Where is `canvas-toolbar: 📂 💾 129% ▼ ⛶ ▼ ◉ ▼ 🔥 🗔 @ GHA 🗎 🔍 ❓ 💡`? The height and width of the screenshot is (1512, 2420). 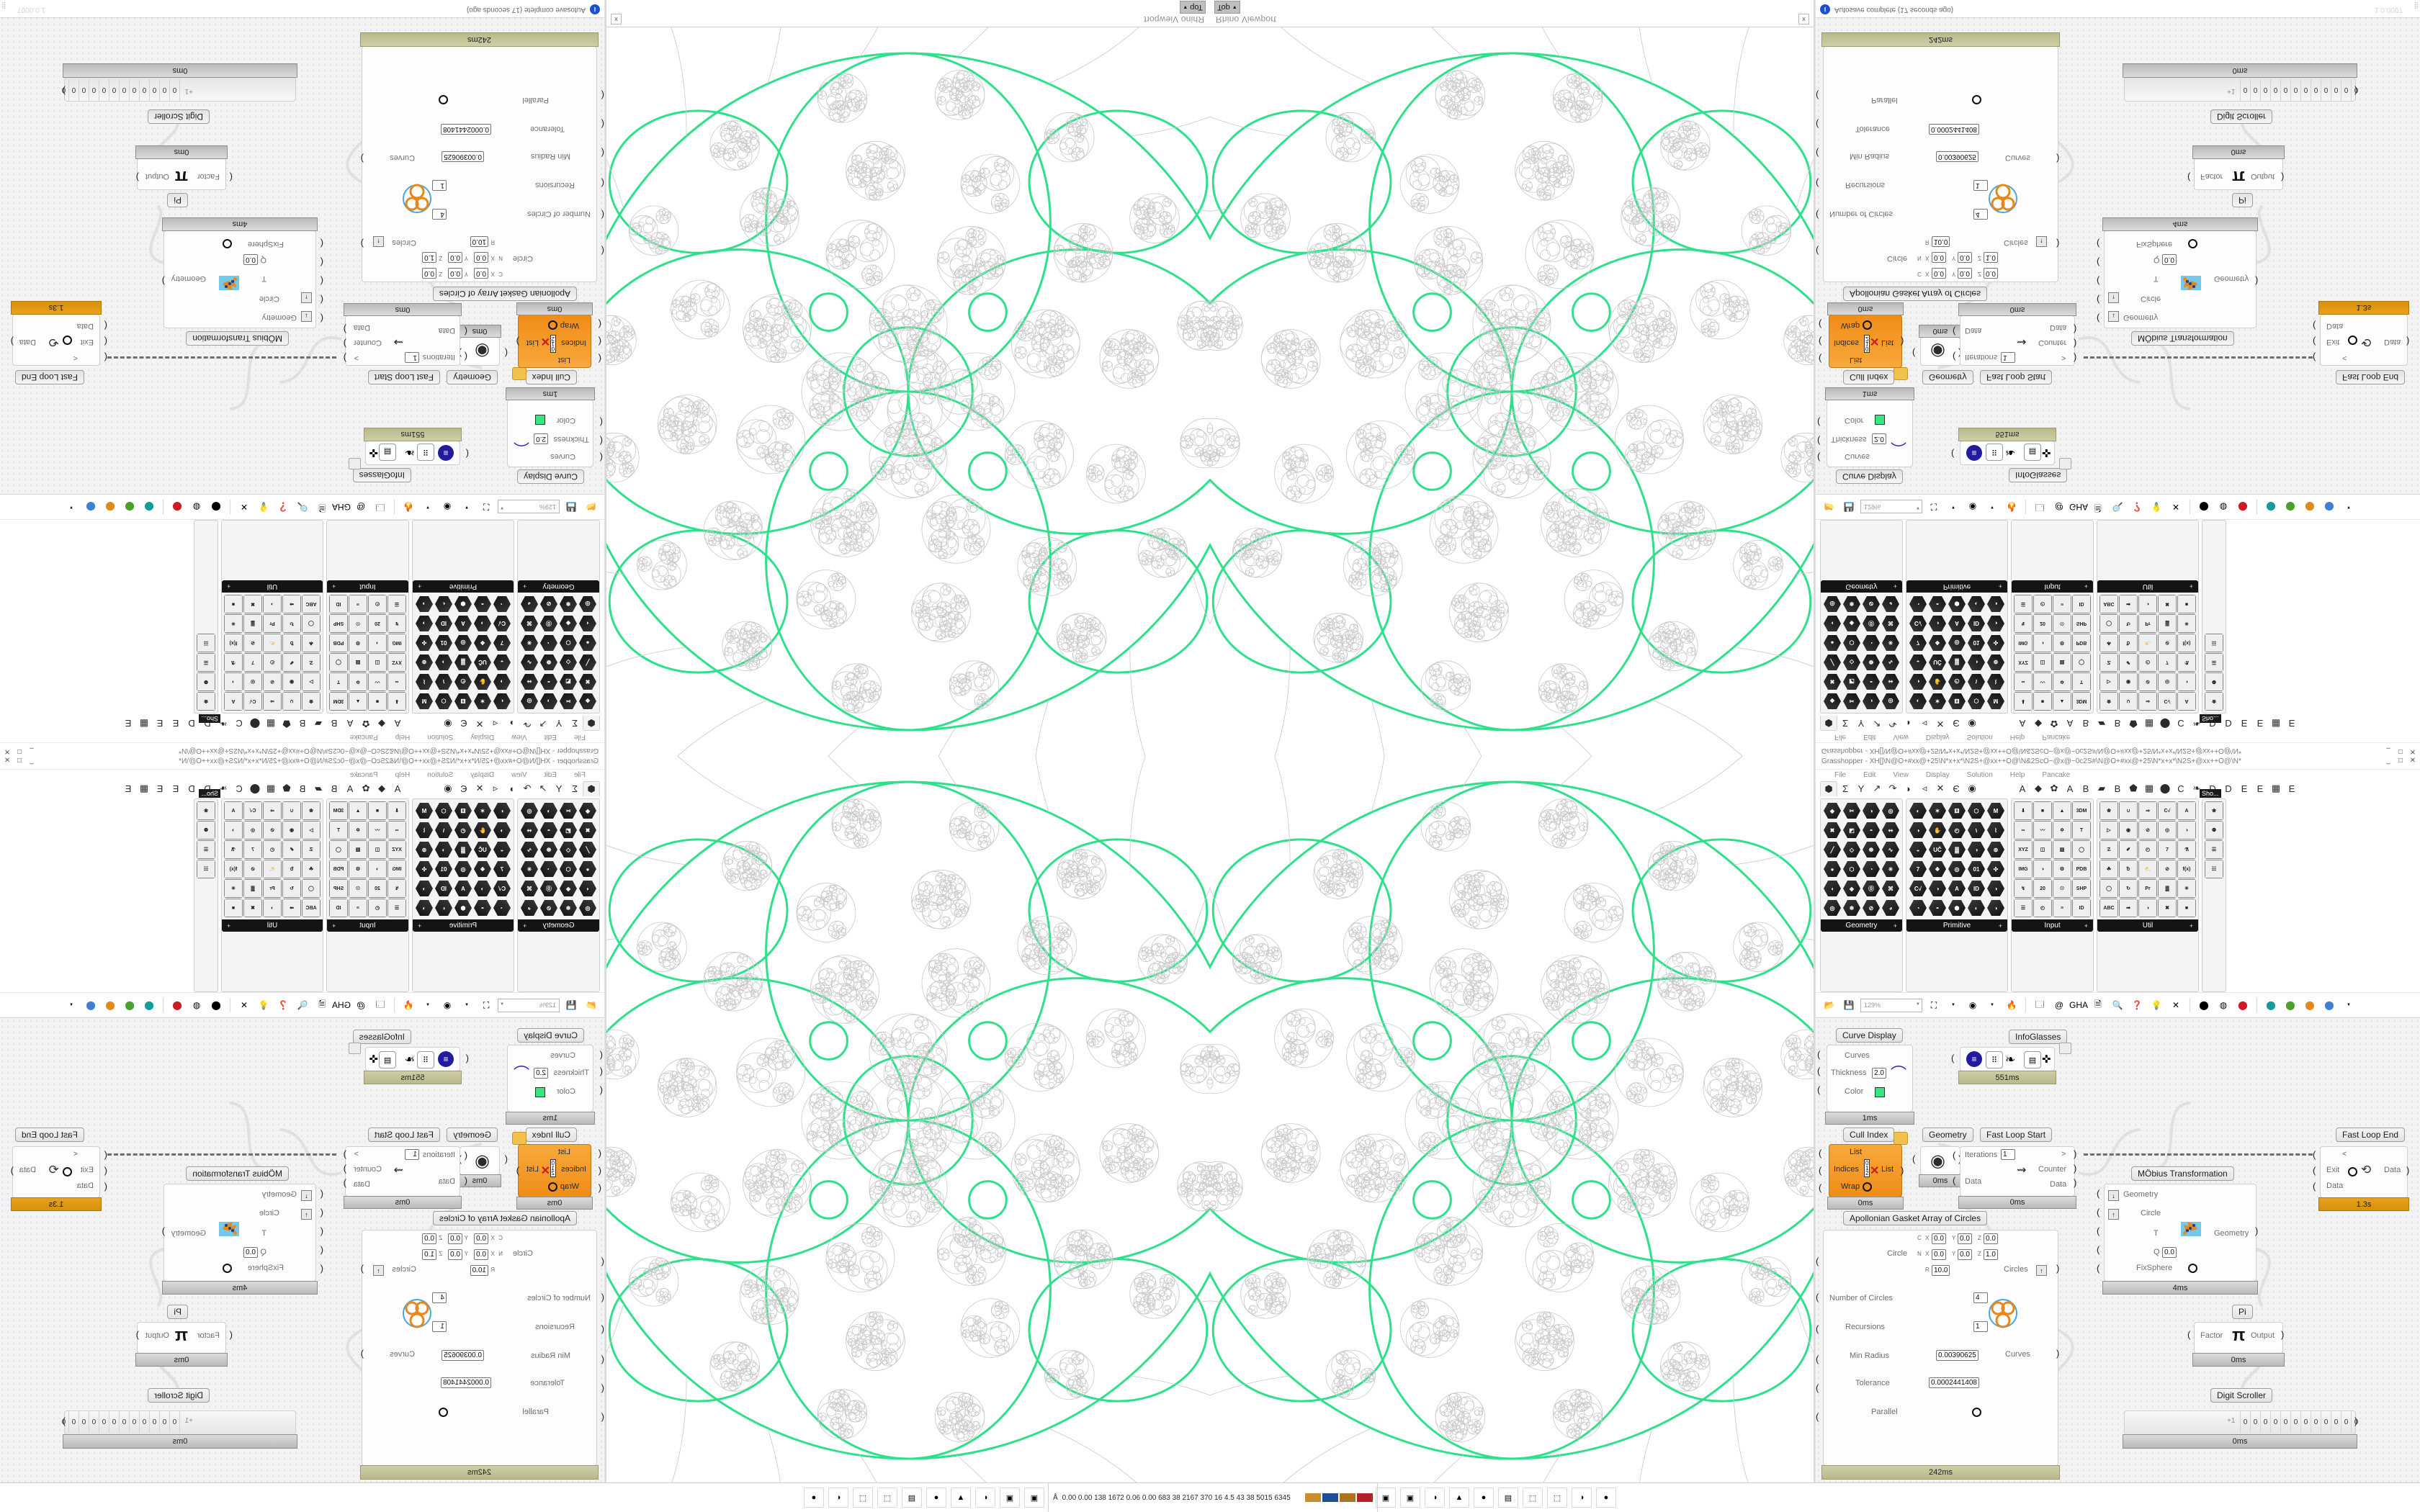 canvas-toolbar: 📂 💾 129% ▼ ⛶ ▼ ◉ ▼ 🔥 🗔 @ GHA 🗎 🔍 ❓ 💡 is located at coordinates (2118, 1005).